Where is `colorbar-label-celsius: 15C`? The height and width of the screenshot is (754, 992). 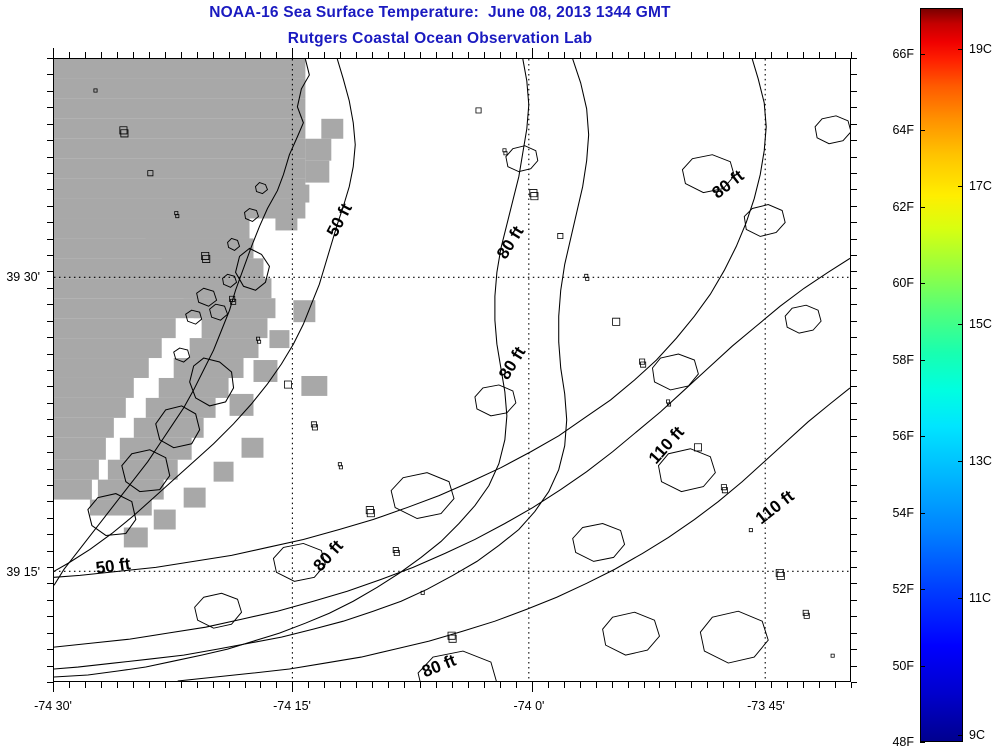
colorbar-label-celsius: 15C is located at coordinates (980, 323).